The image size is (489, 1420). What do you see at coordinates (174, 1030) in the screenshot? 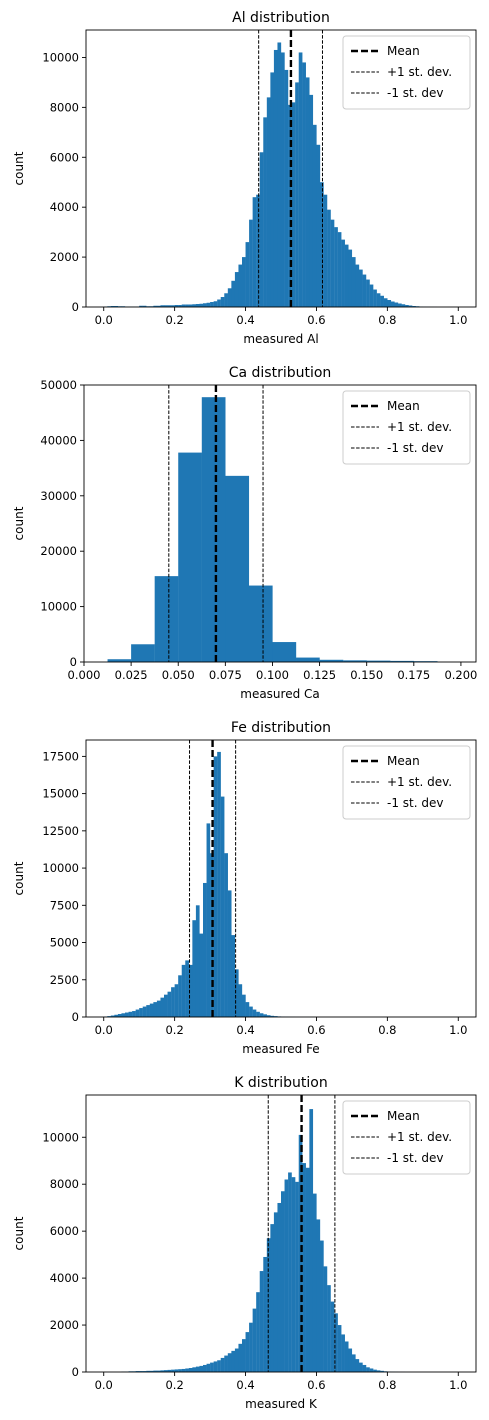
I see `x-tick-label: 0.2` at bounding box center [174, 1030].